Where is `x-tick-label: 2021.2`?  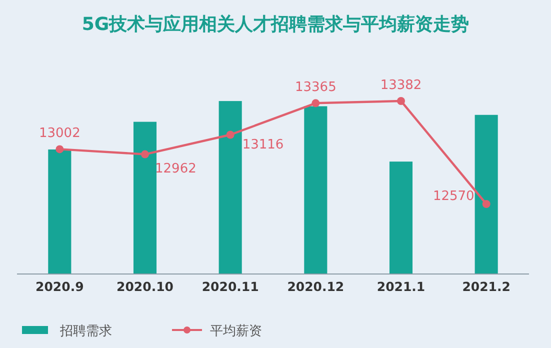
x-tick-label: 2021.2 is located at coordinates (486, 286).